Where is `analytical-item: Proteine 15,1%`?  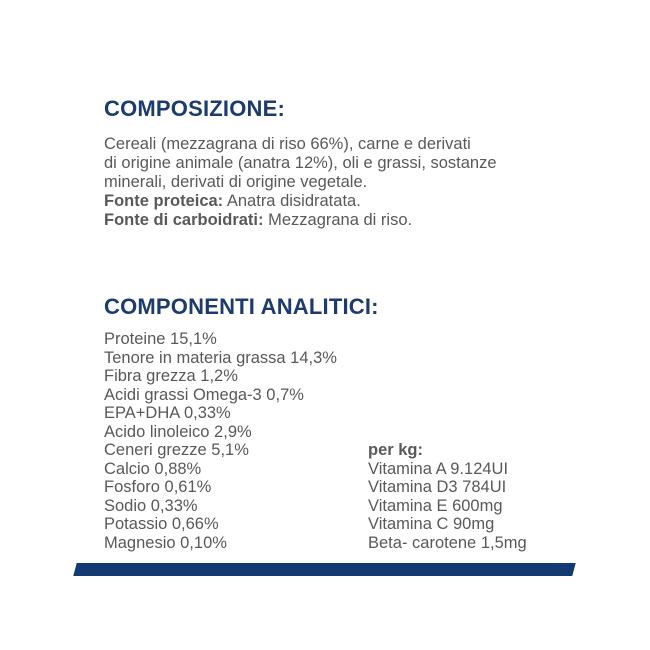
analytical-item: Proteine 15,1% is located at coordinates (160, 339).